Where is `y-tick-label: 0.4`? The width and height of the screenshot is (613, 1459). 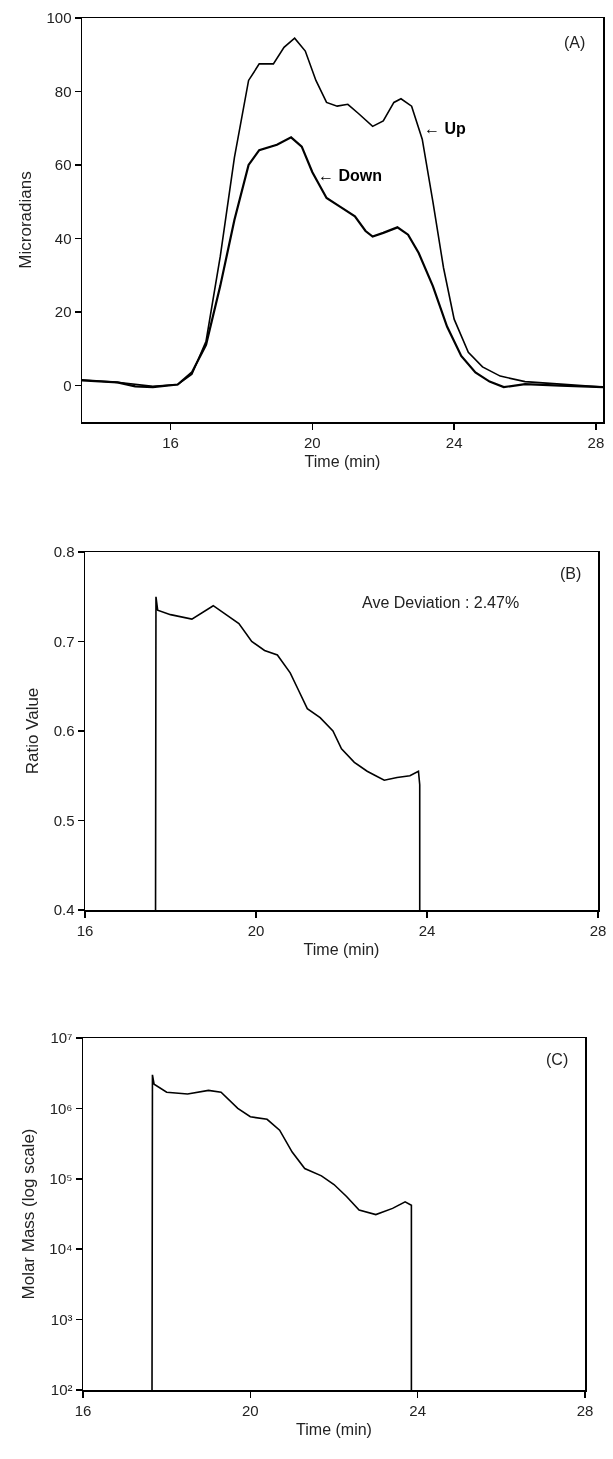
y-tick-label: 0.4 is located at coordinates (64, 910).